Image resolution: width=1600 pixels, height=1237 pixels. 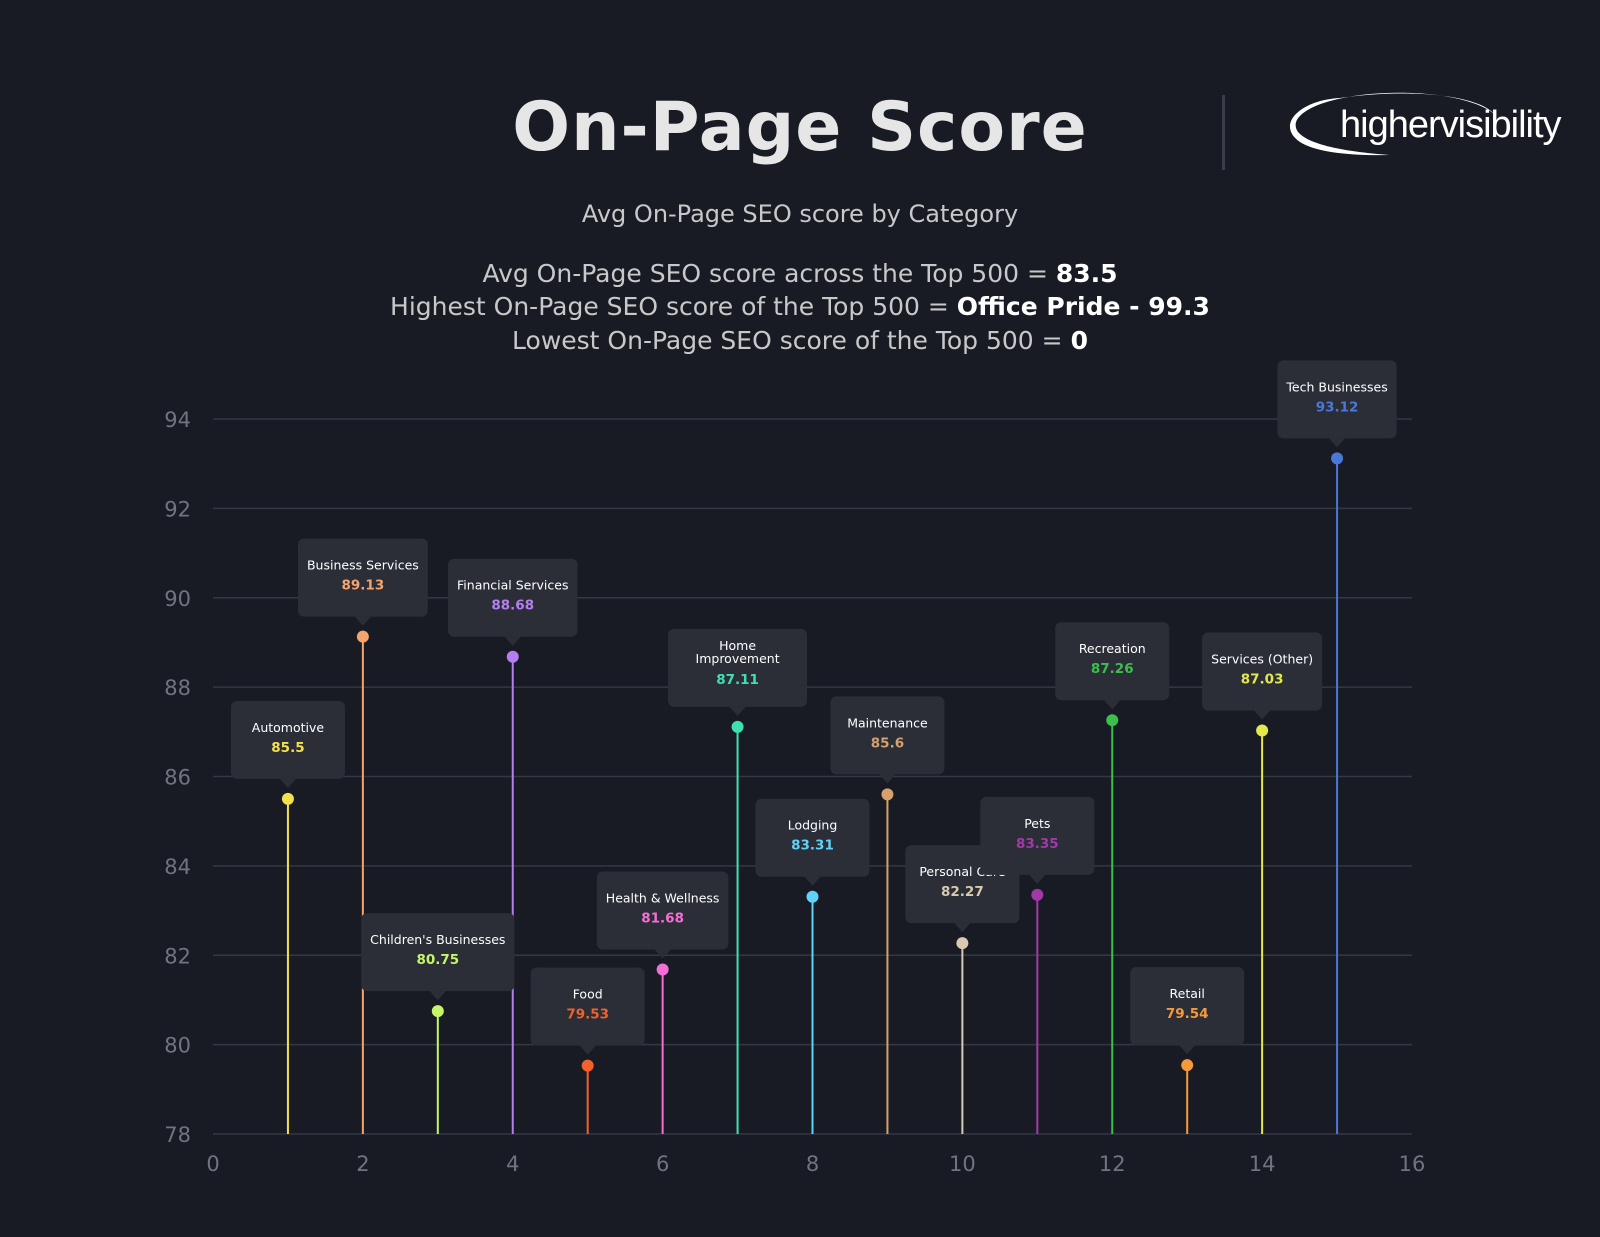 I want to click on chart-subtitle: Avg On-Page SEO score by Category, so click(x=800, y=214).